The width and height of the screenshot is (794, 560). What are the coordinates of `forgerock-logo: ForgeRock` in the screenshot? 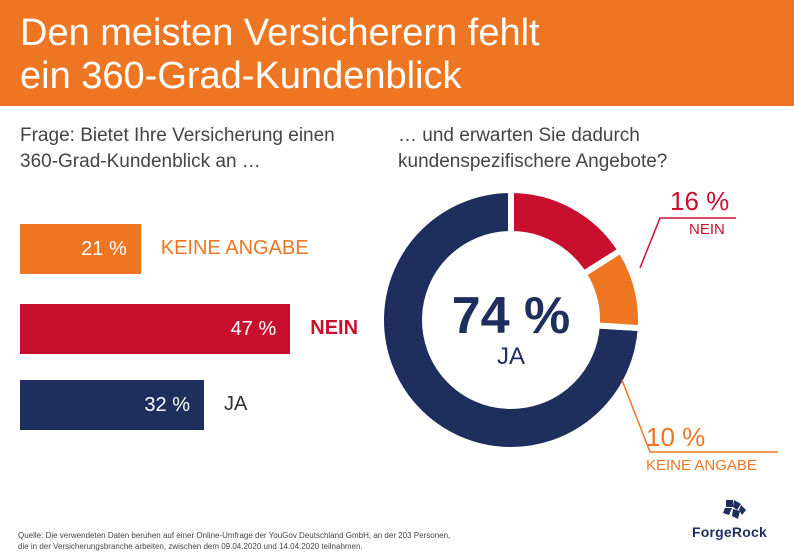 It's located at (736, 525).